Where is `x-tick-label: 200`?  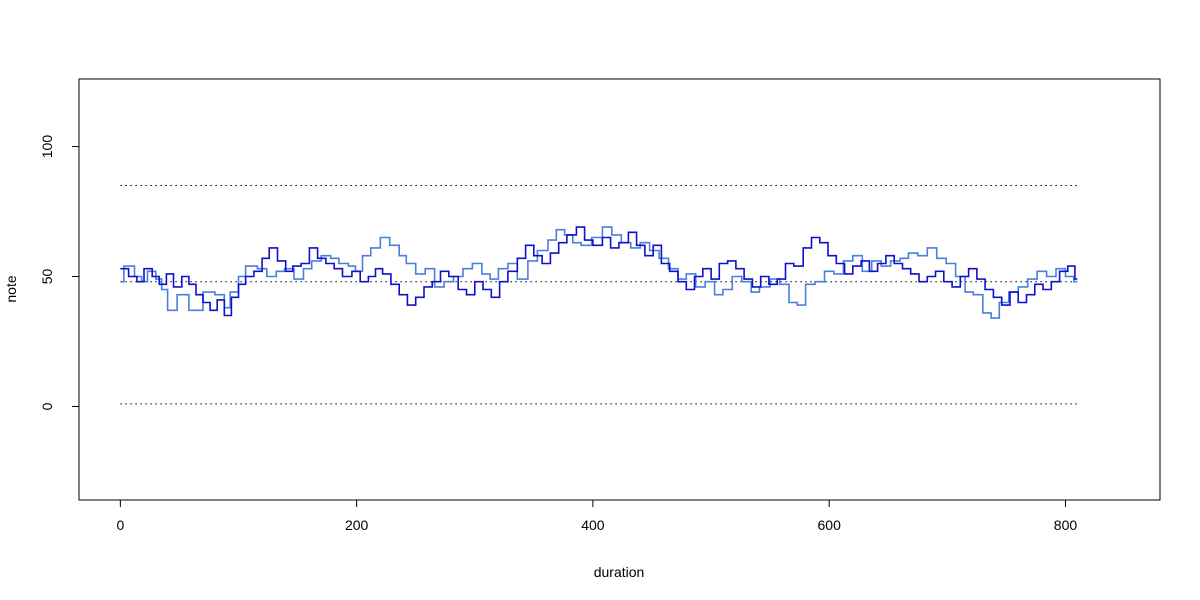 x-tick-label: 200 is located at coordinates (357, 525).